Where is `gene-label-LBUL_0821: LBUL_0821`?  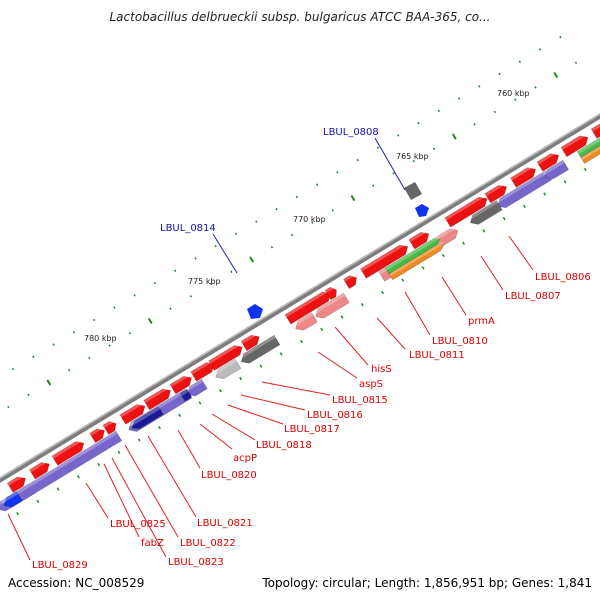
gene-label-LBUL_0821: LBUL_0821 is located at coordinates (225, 523).